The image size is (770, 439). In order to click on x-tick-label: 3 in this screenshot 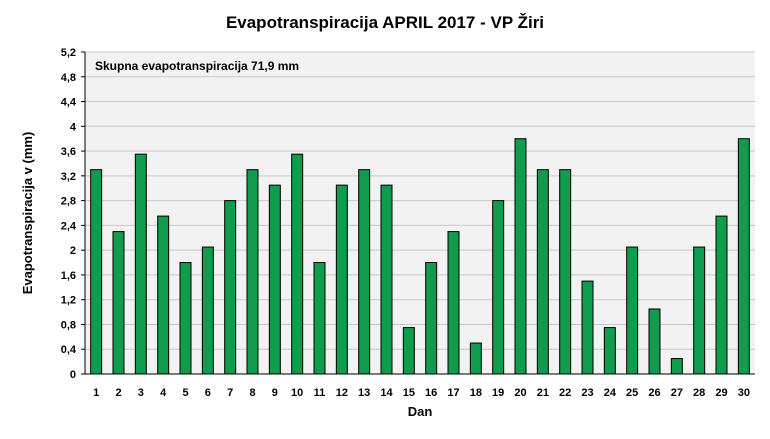, I will do `click(141, 393)`.